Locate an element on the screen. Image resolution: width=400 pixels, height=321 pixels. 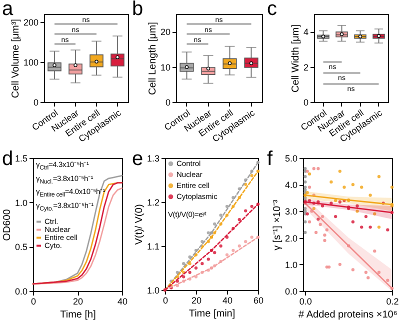
y-tick-label: 2.0 is located at coordinates (291, 238).